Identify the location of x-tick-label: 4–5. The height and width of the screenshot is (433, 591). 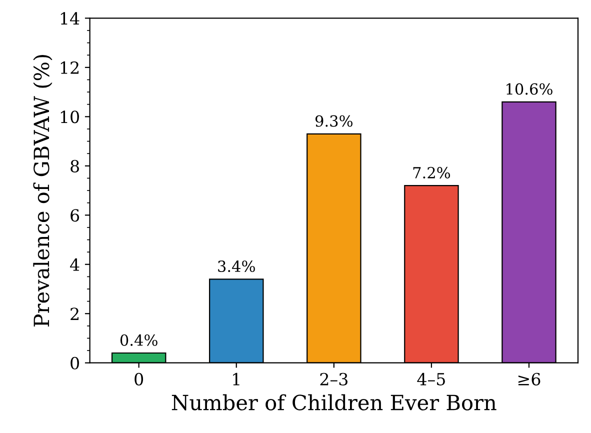
(431, 379).